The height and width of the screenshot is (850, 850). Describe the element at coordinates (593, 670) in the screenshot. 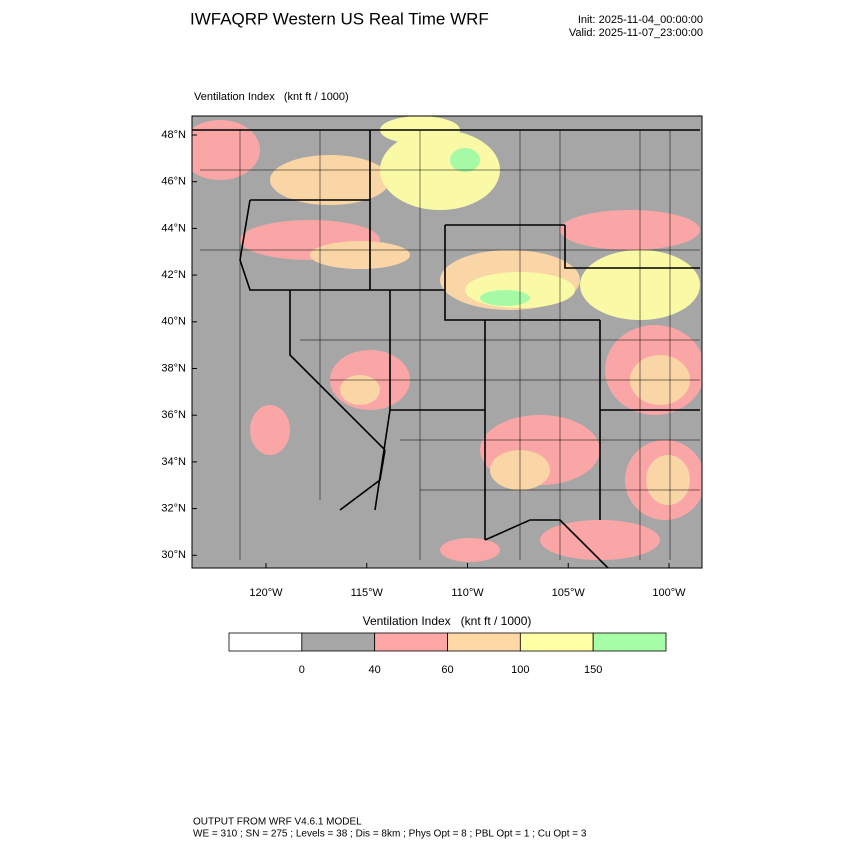

I see `colorbar-label: 150` at that location.